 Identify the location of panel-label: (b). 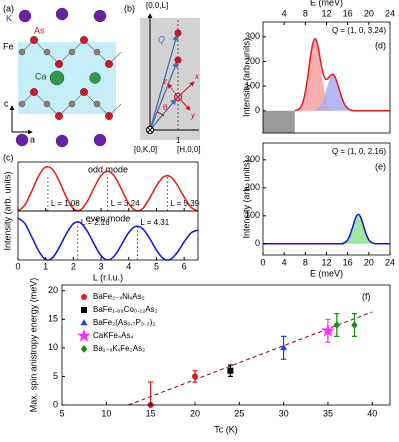
(129, 8).